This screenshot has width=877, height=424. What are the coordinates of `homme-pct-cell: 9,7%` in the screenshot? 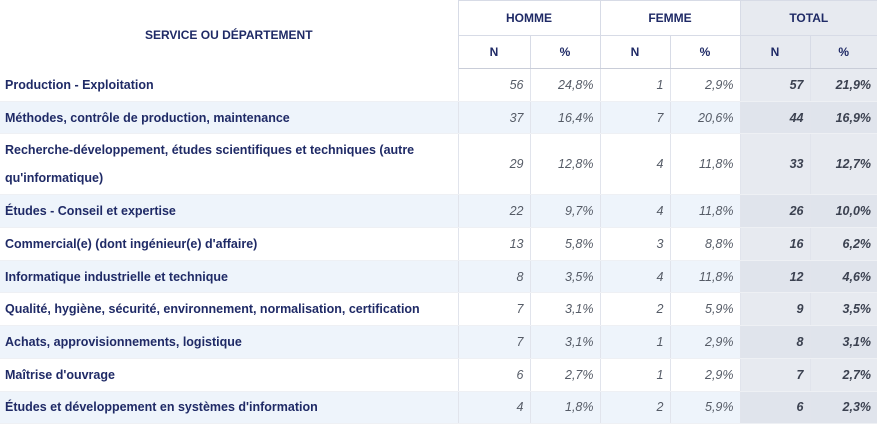 It's located at (564, 211).